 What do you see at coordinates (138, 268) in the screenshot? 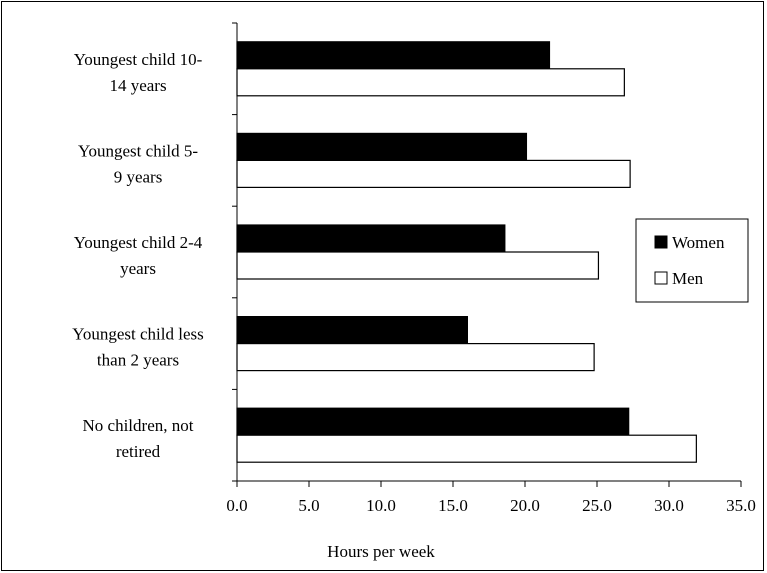
I see `category-label-line: years` at bounding box center [138, 268].